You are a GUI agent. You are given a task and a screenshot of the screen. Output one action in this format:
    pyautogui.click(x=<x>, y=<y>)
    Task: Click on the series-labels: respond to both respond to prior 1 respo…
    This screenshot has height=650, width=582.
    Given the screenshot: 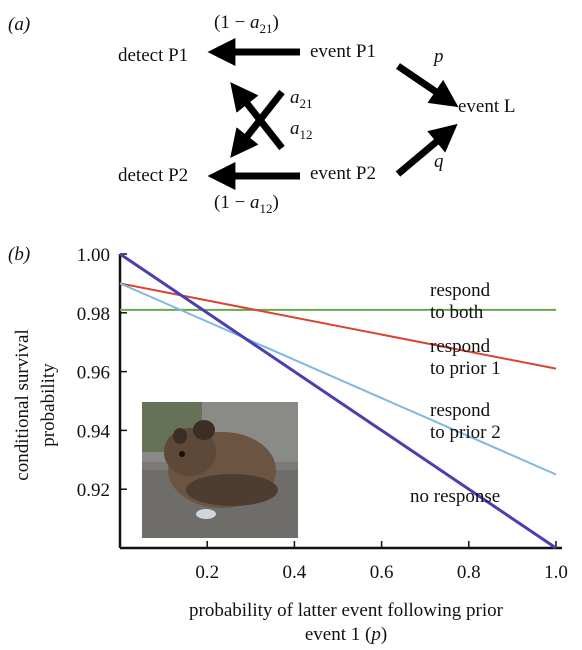 What is the action you would take?
    pyautogui.click(x=455, y=393)
    